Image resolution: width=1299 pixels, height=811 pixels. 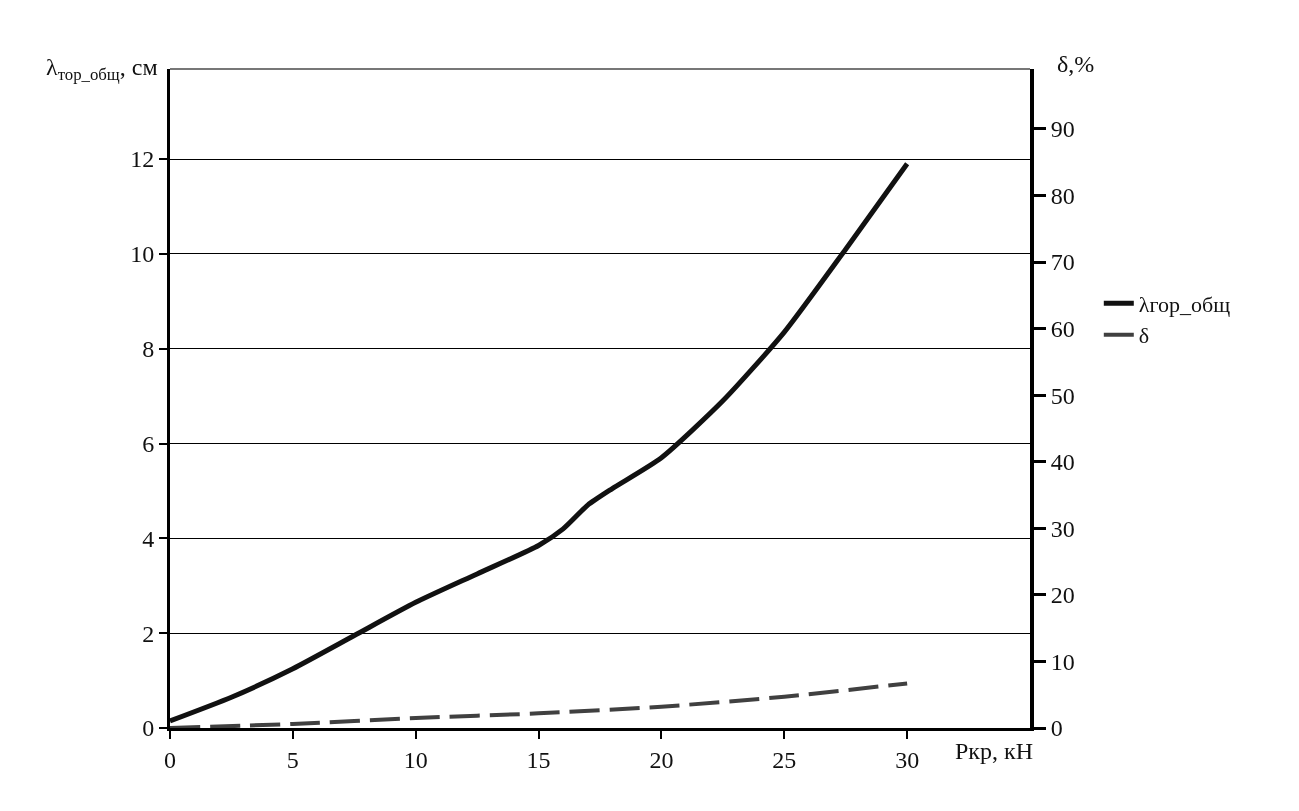 What do you see at coordinates (142, 159) in the screenshot?
I see `y-tick-label: 12` at bounding box center [142, 159].